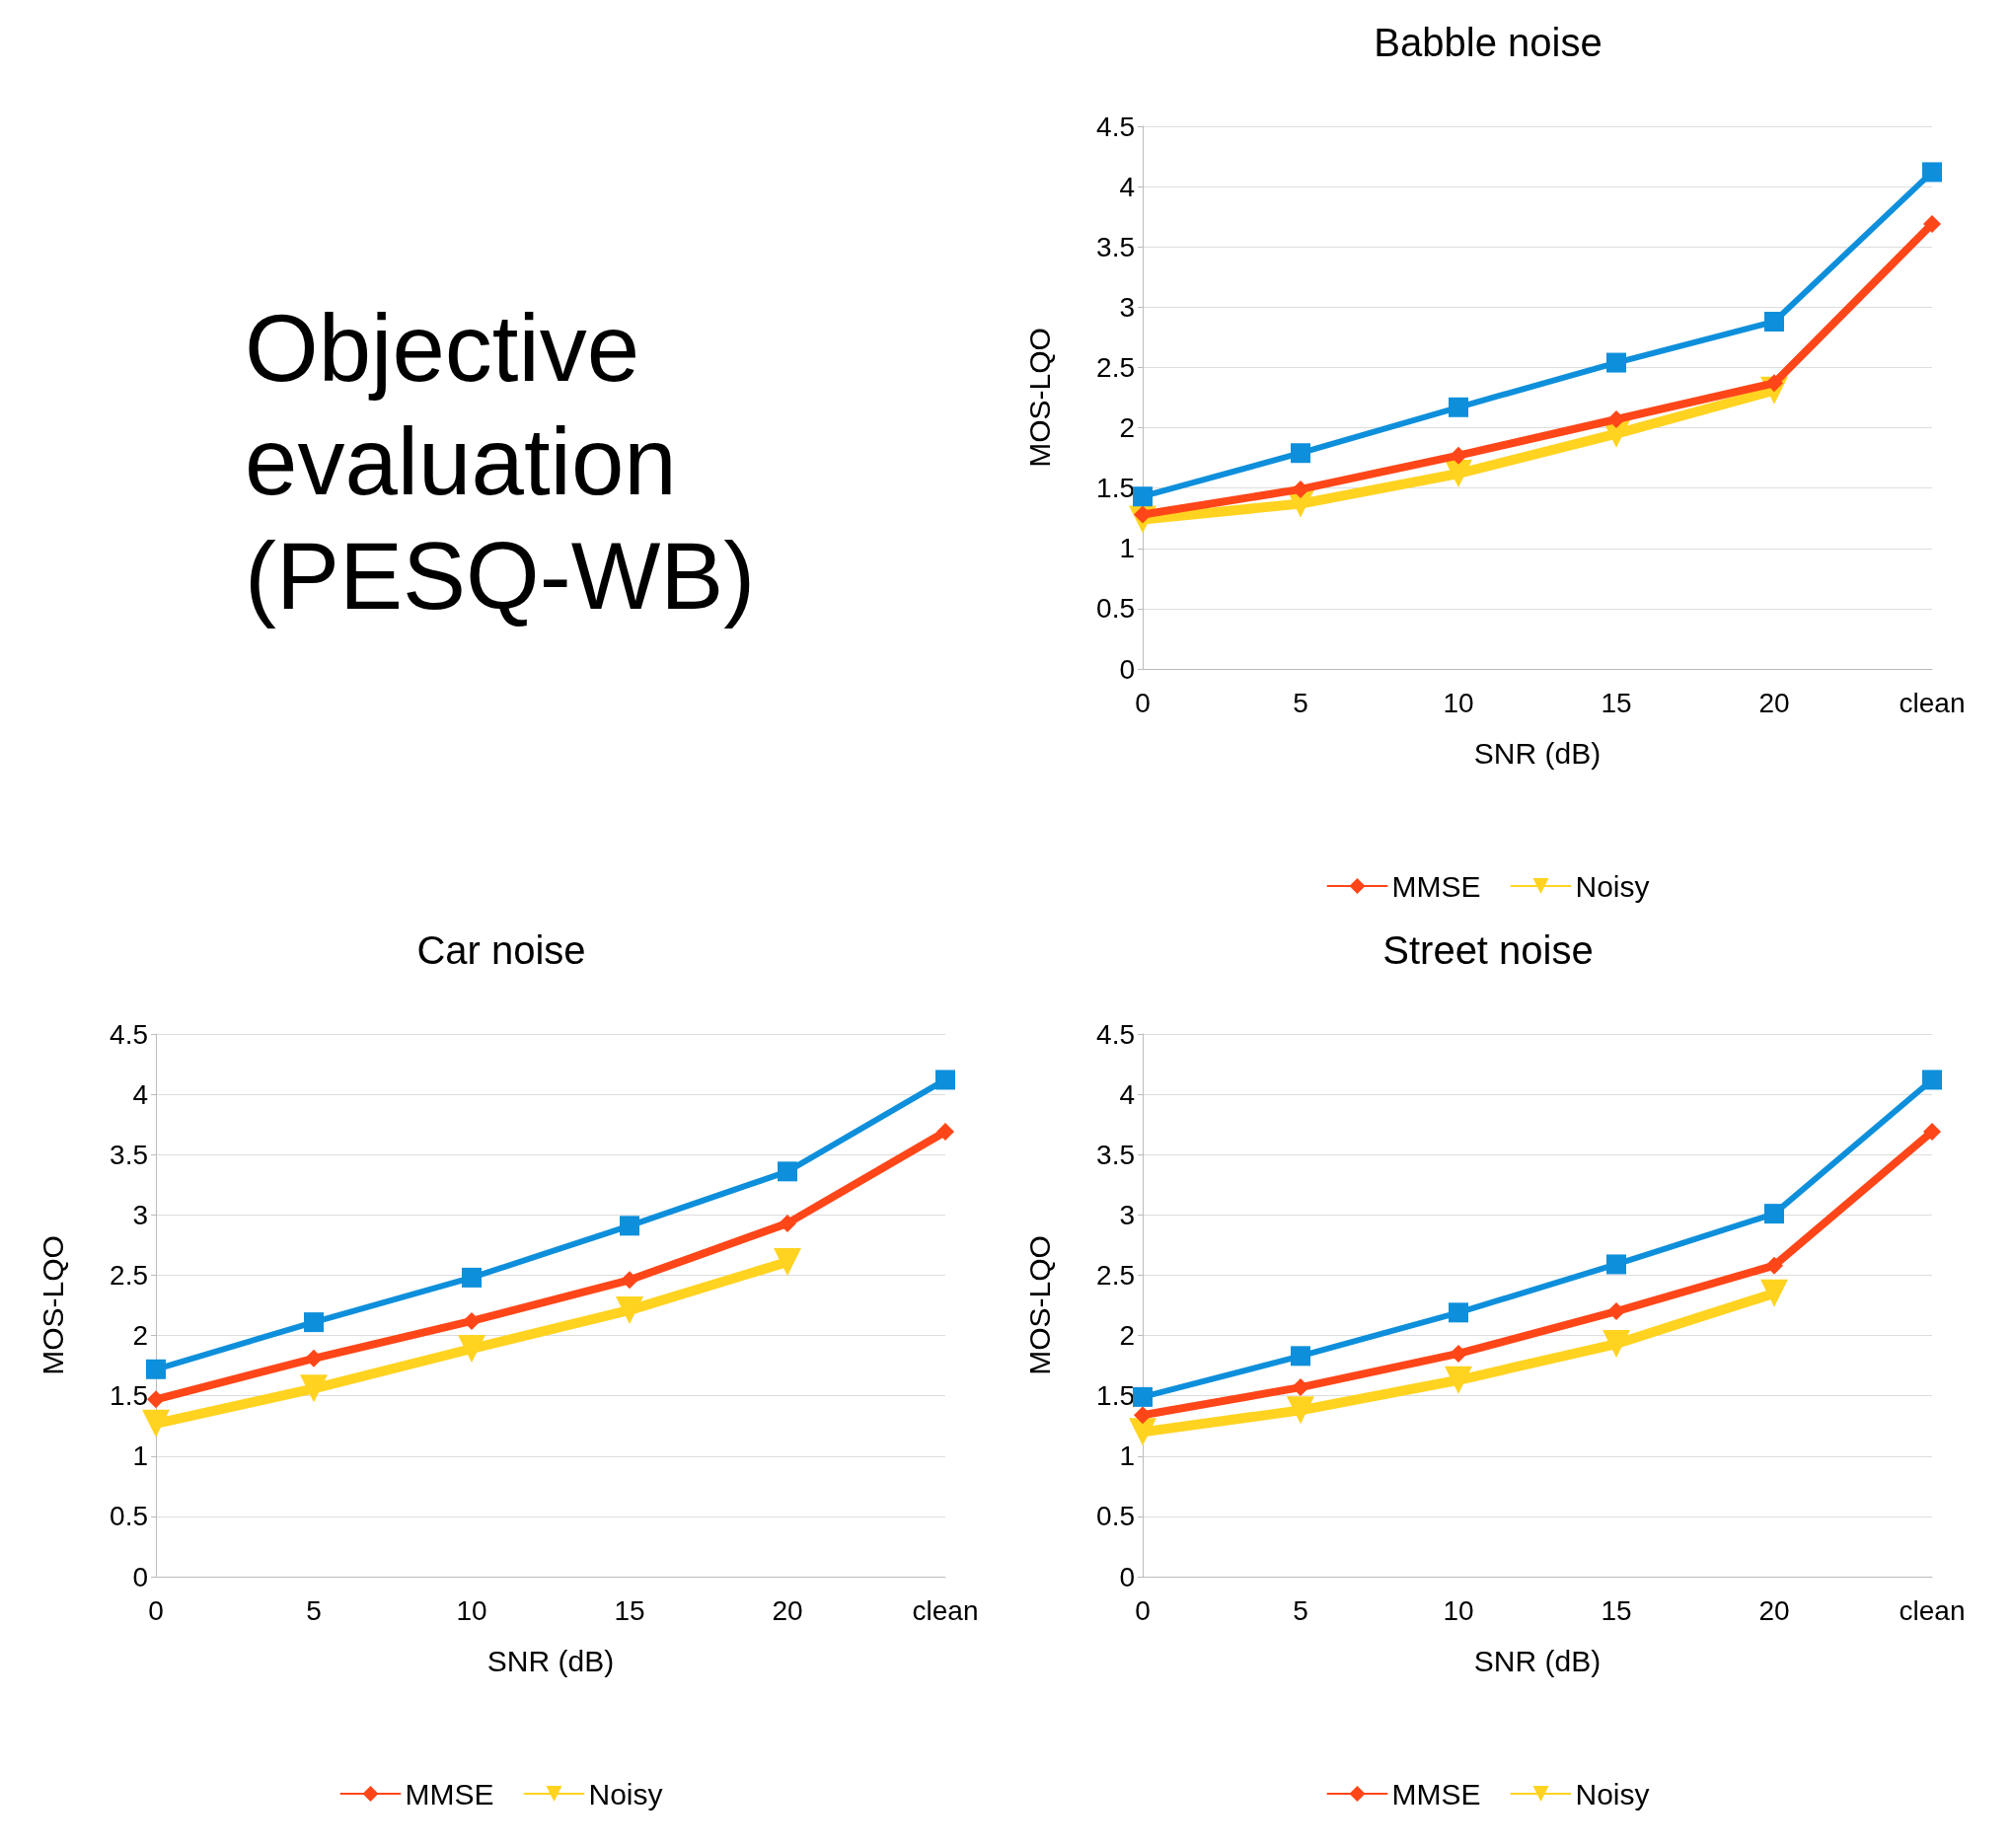  Describe the element at coordinates (1488, 950) in the screenshot. I see `chart-title: Street noise` at that location.